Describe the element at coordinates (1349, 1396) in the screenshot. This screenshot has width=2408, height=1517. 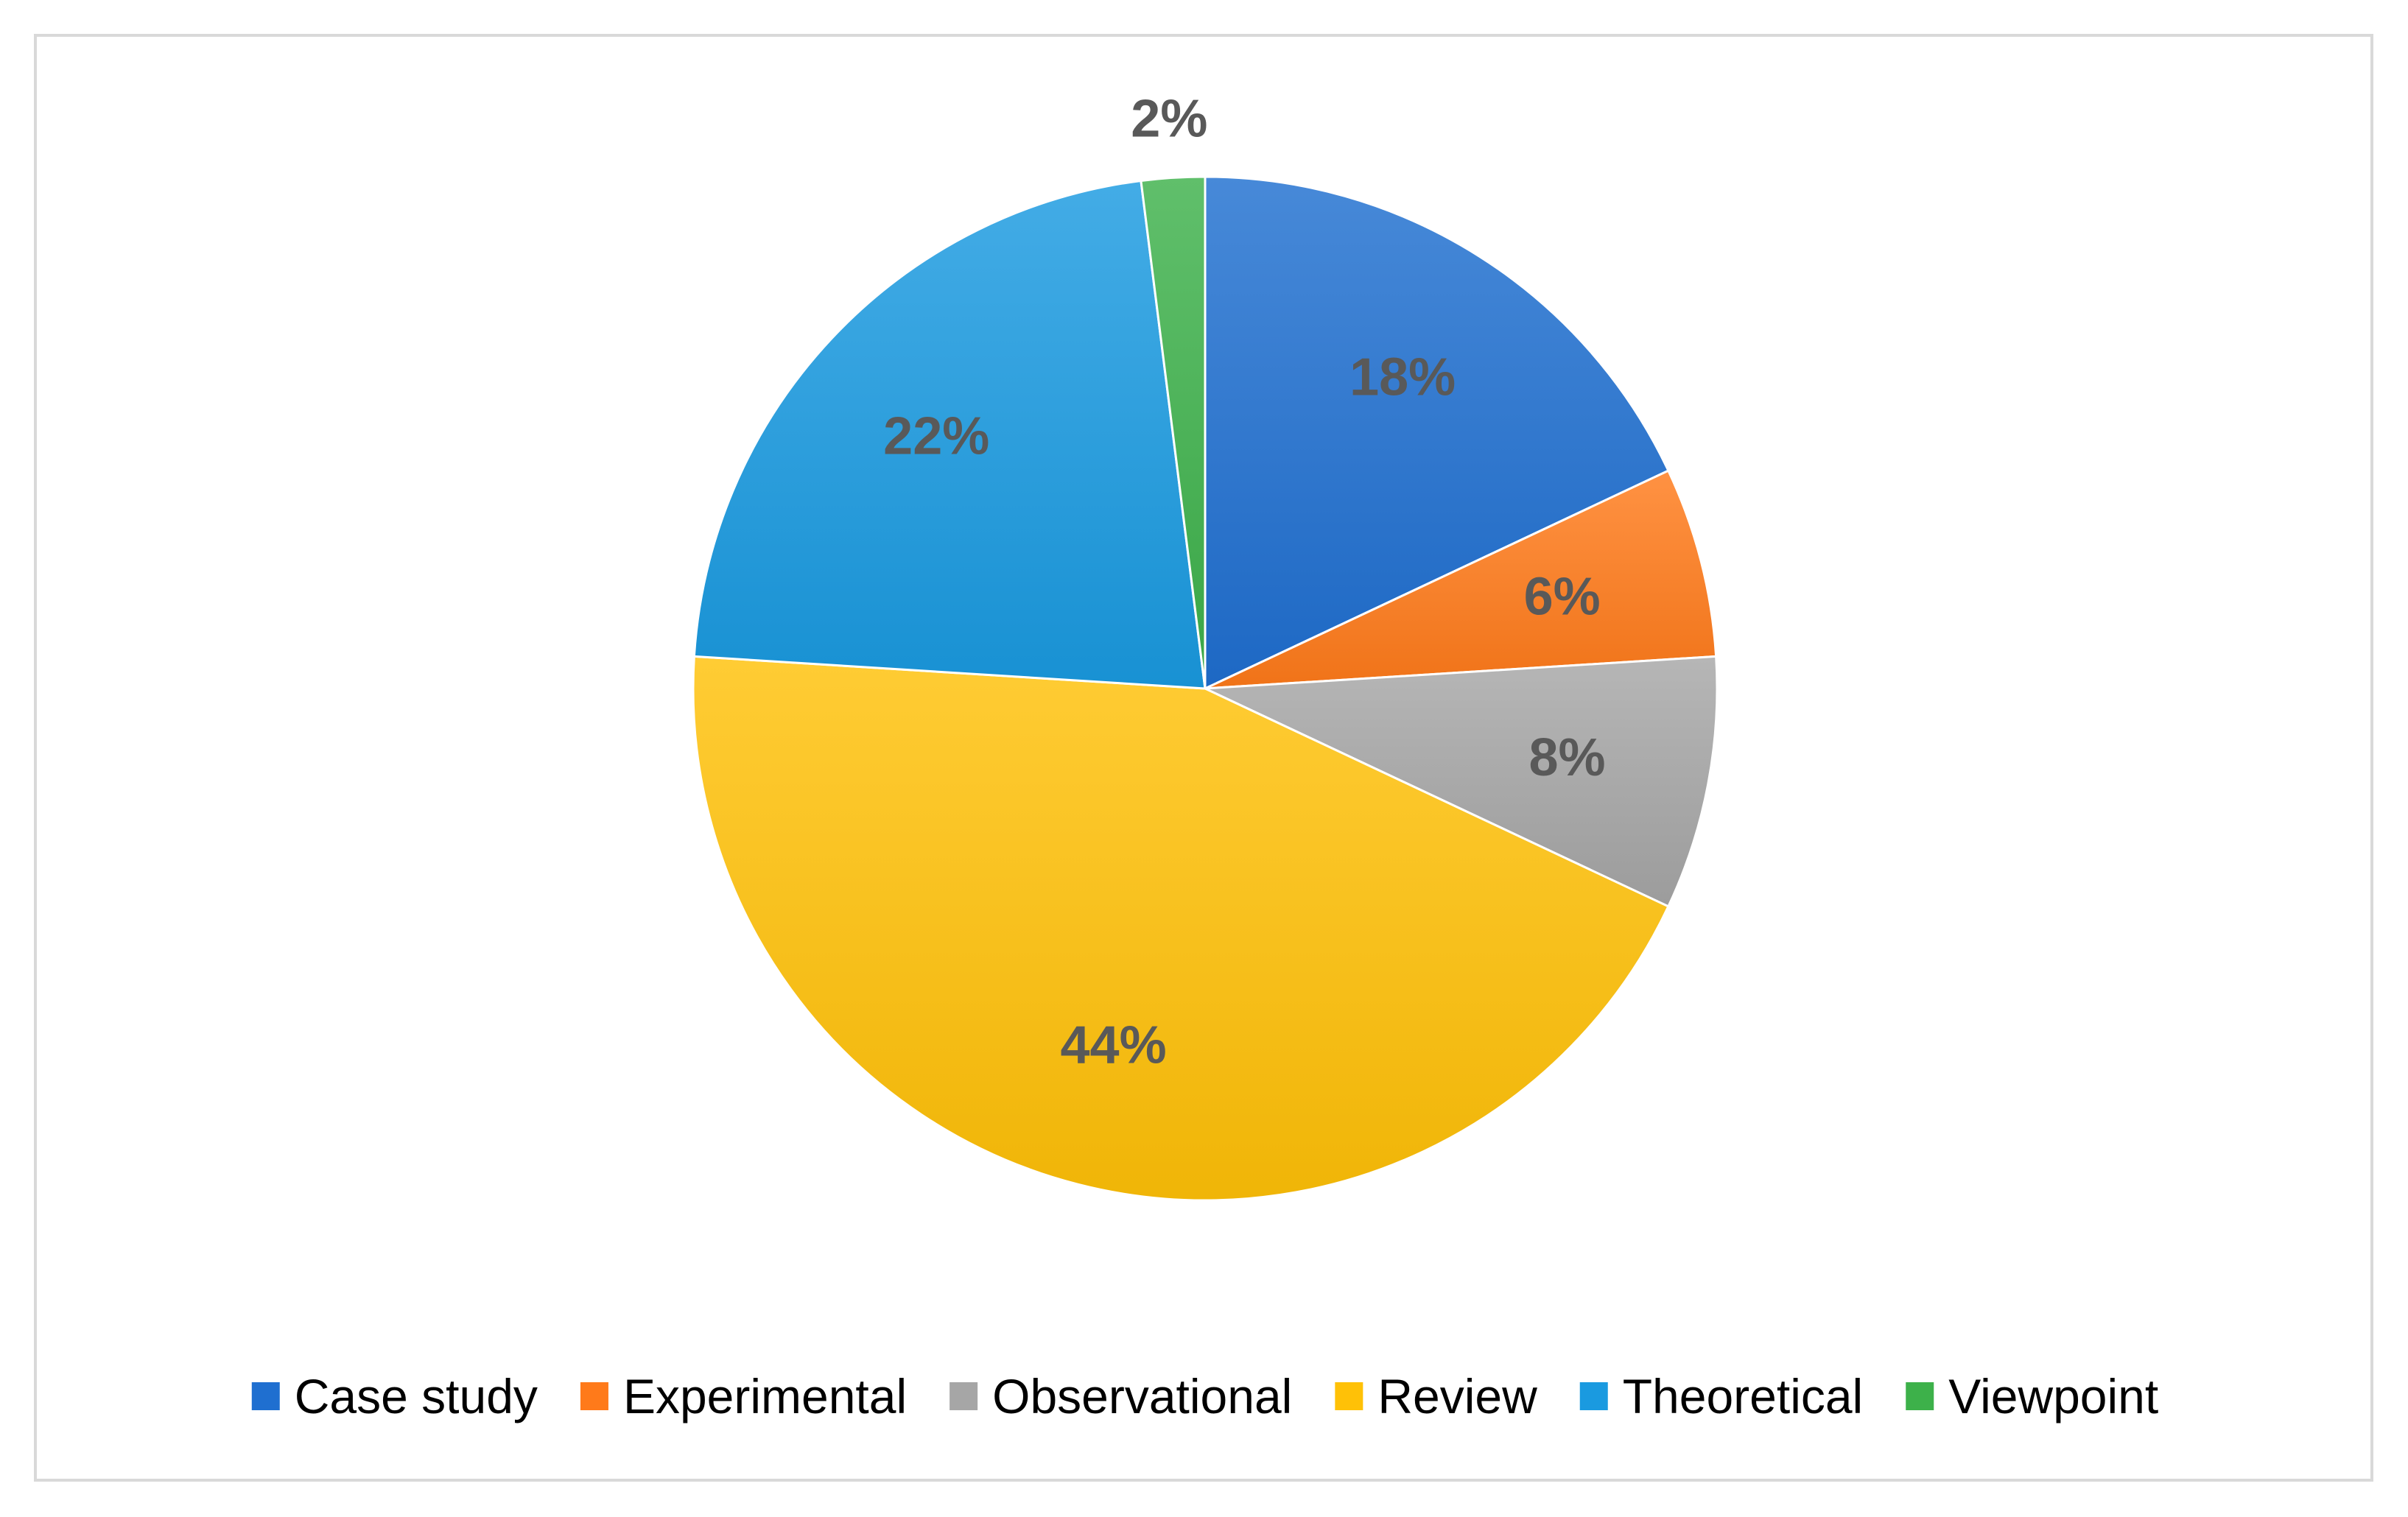
I see `legend-swatch-review` at that location.